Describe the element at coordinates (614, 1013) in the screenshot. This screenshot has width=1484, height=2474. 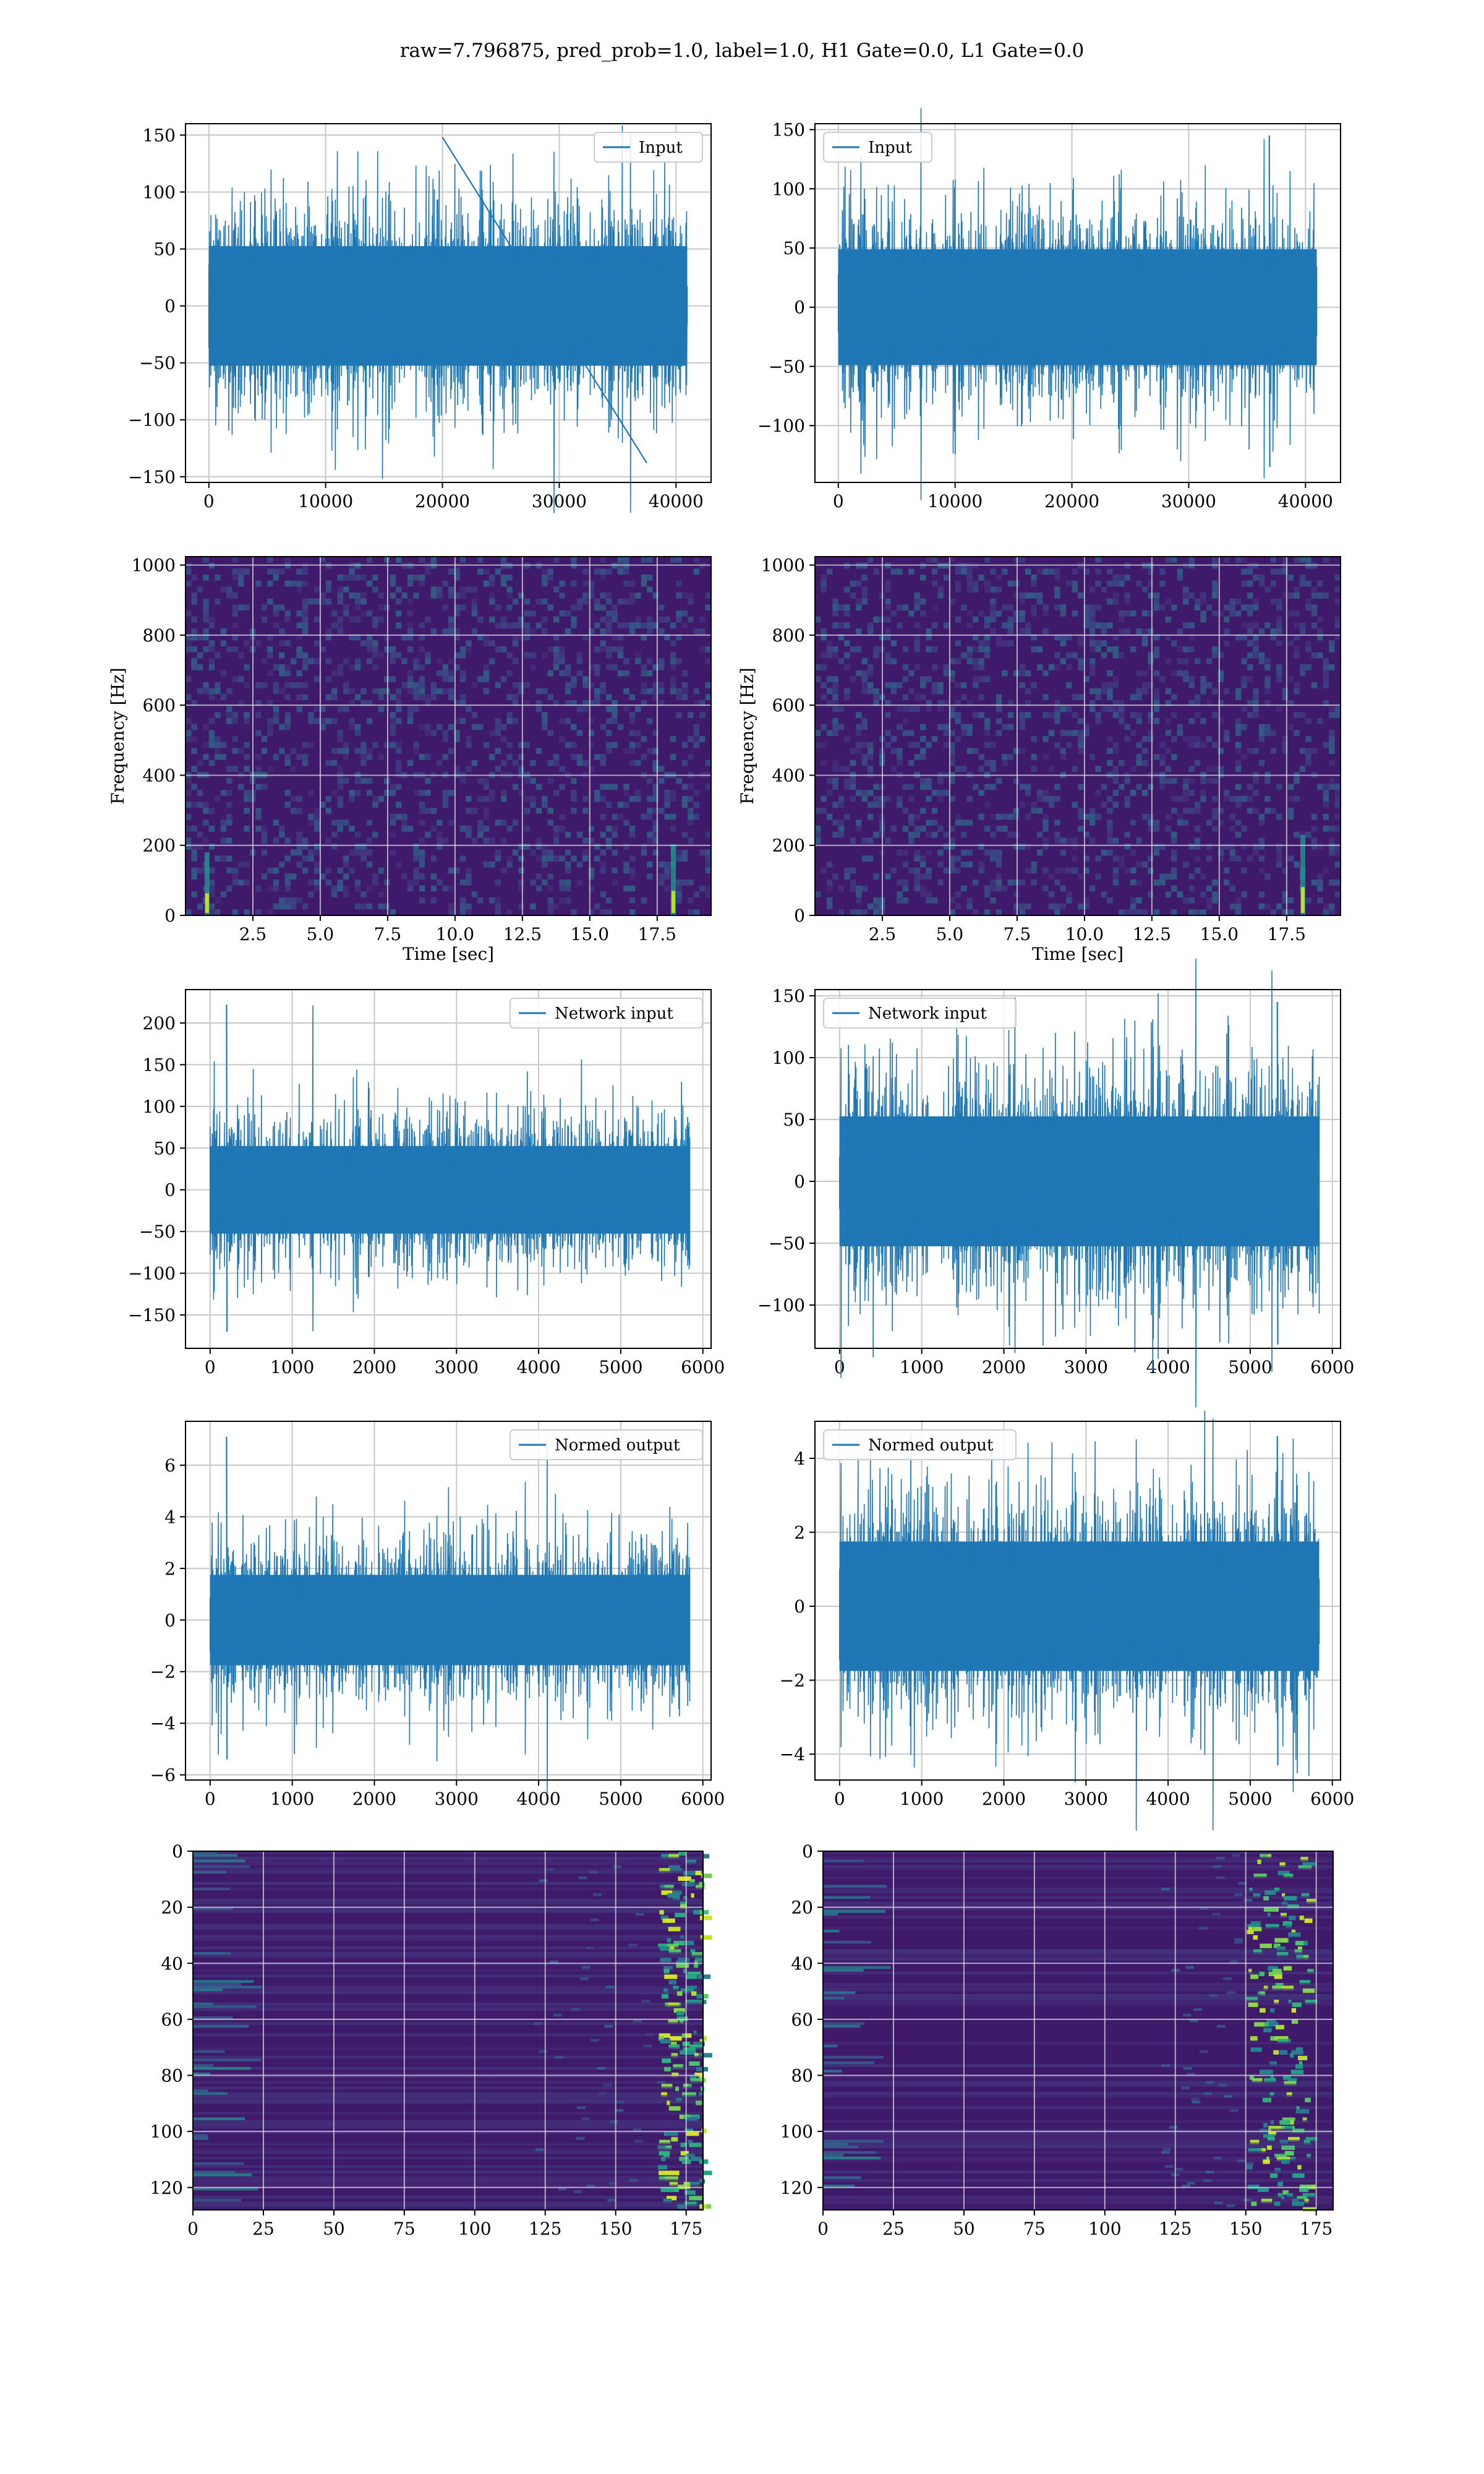
I see `legend-label: Network input` at that location.